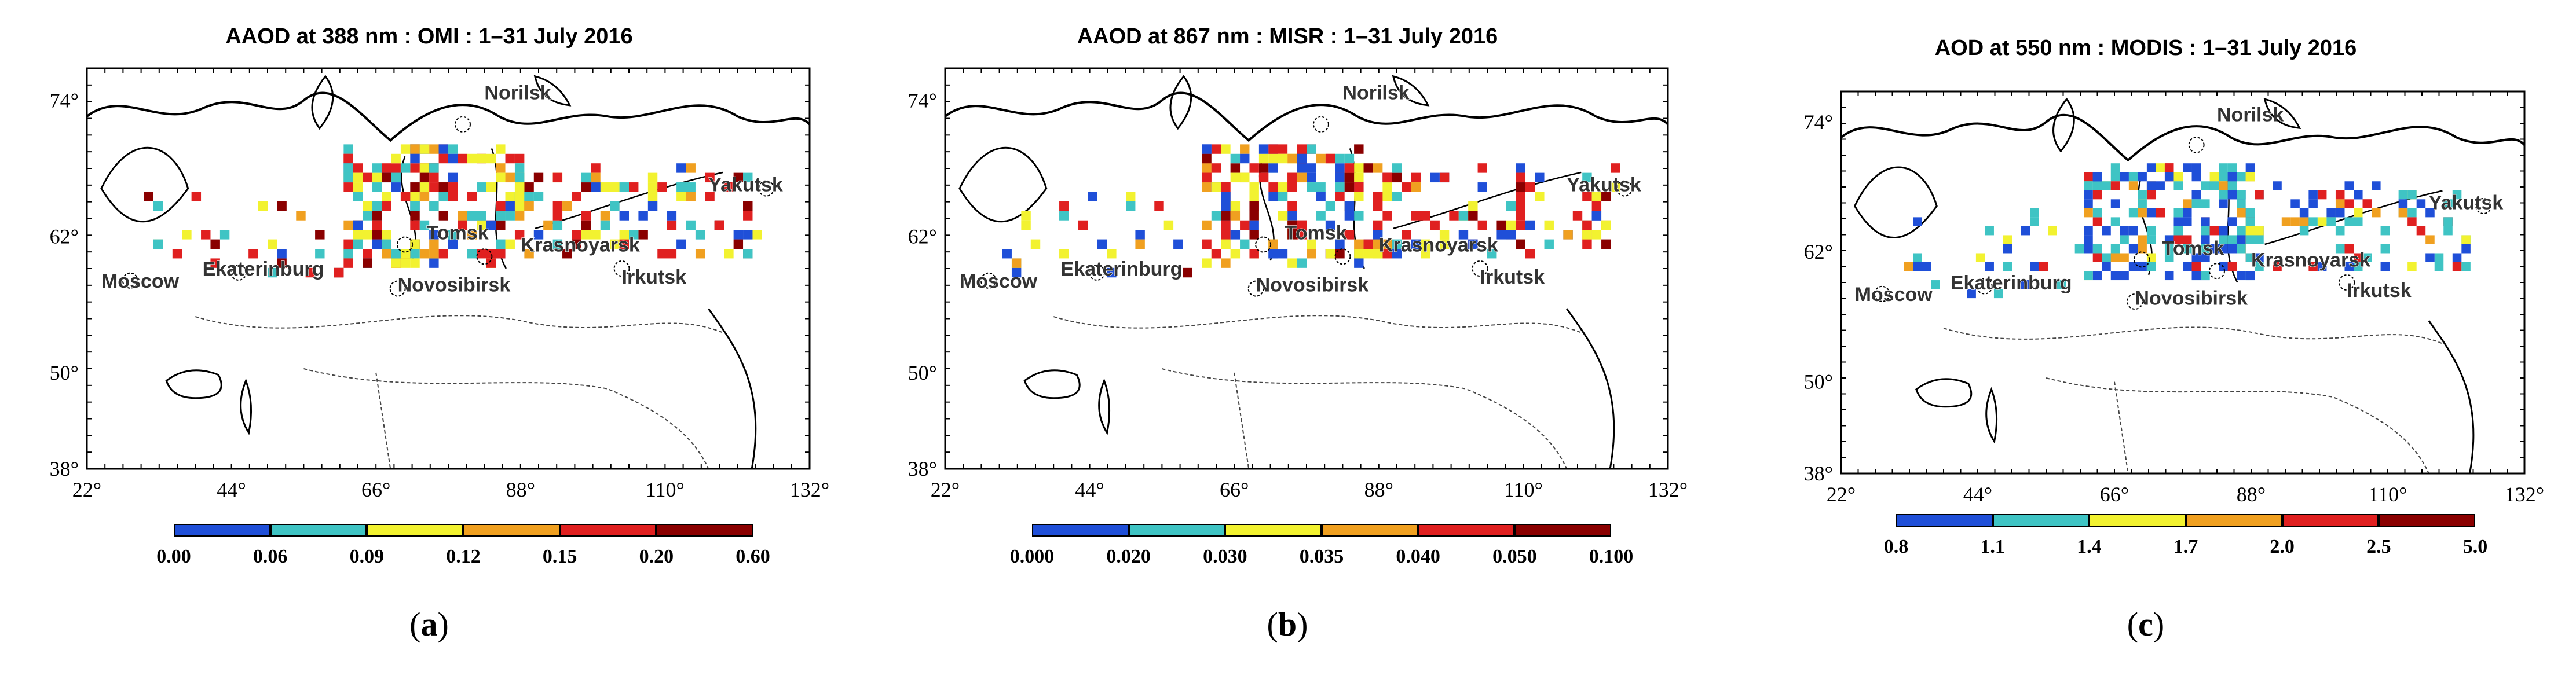 The image size is (2576, 683). What do you see at coordinates (2251, 494) in the screenshot?
I see `lon-tick-label: 88°` at bounding box center [2251, 494].